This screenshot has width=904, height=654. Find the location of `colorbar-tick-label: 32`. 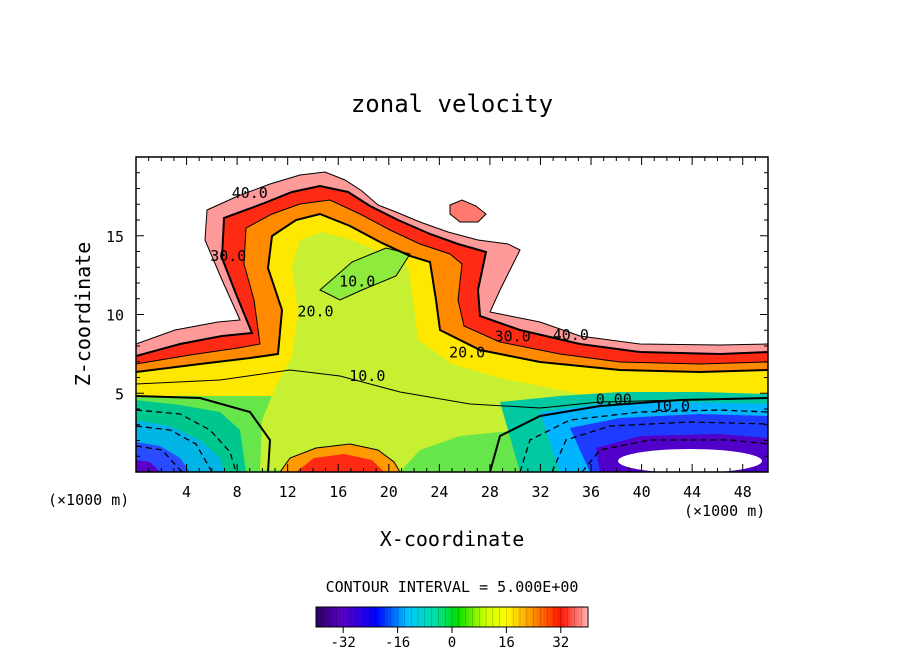

colorbar-tick-label: 32 is located at coordinates (560, 643).